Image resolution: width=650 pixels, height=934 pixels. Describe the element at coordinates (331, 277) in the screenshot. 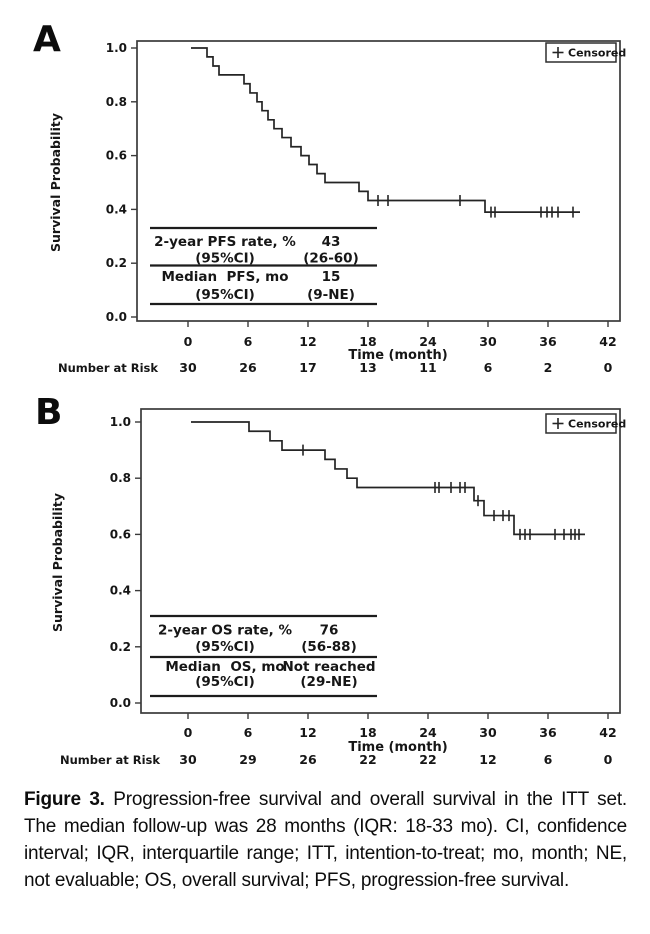

I see `inset-table-value: 15` at that location.